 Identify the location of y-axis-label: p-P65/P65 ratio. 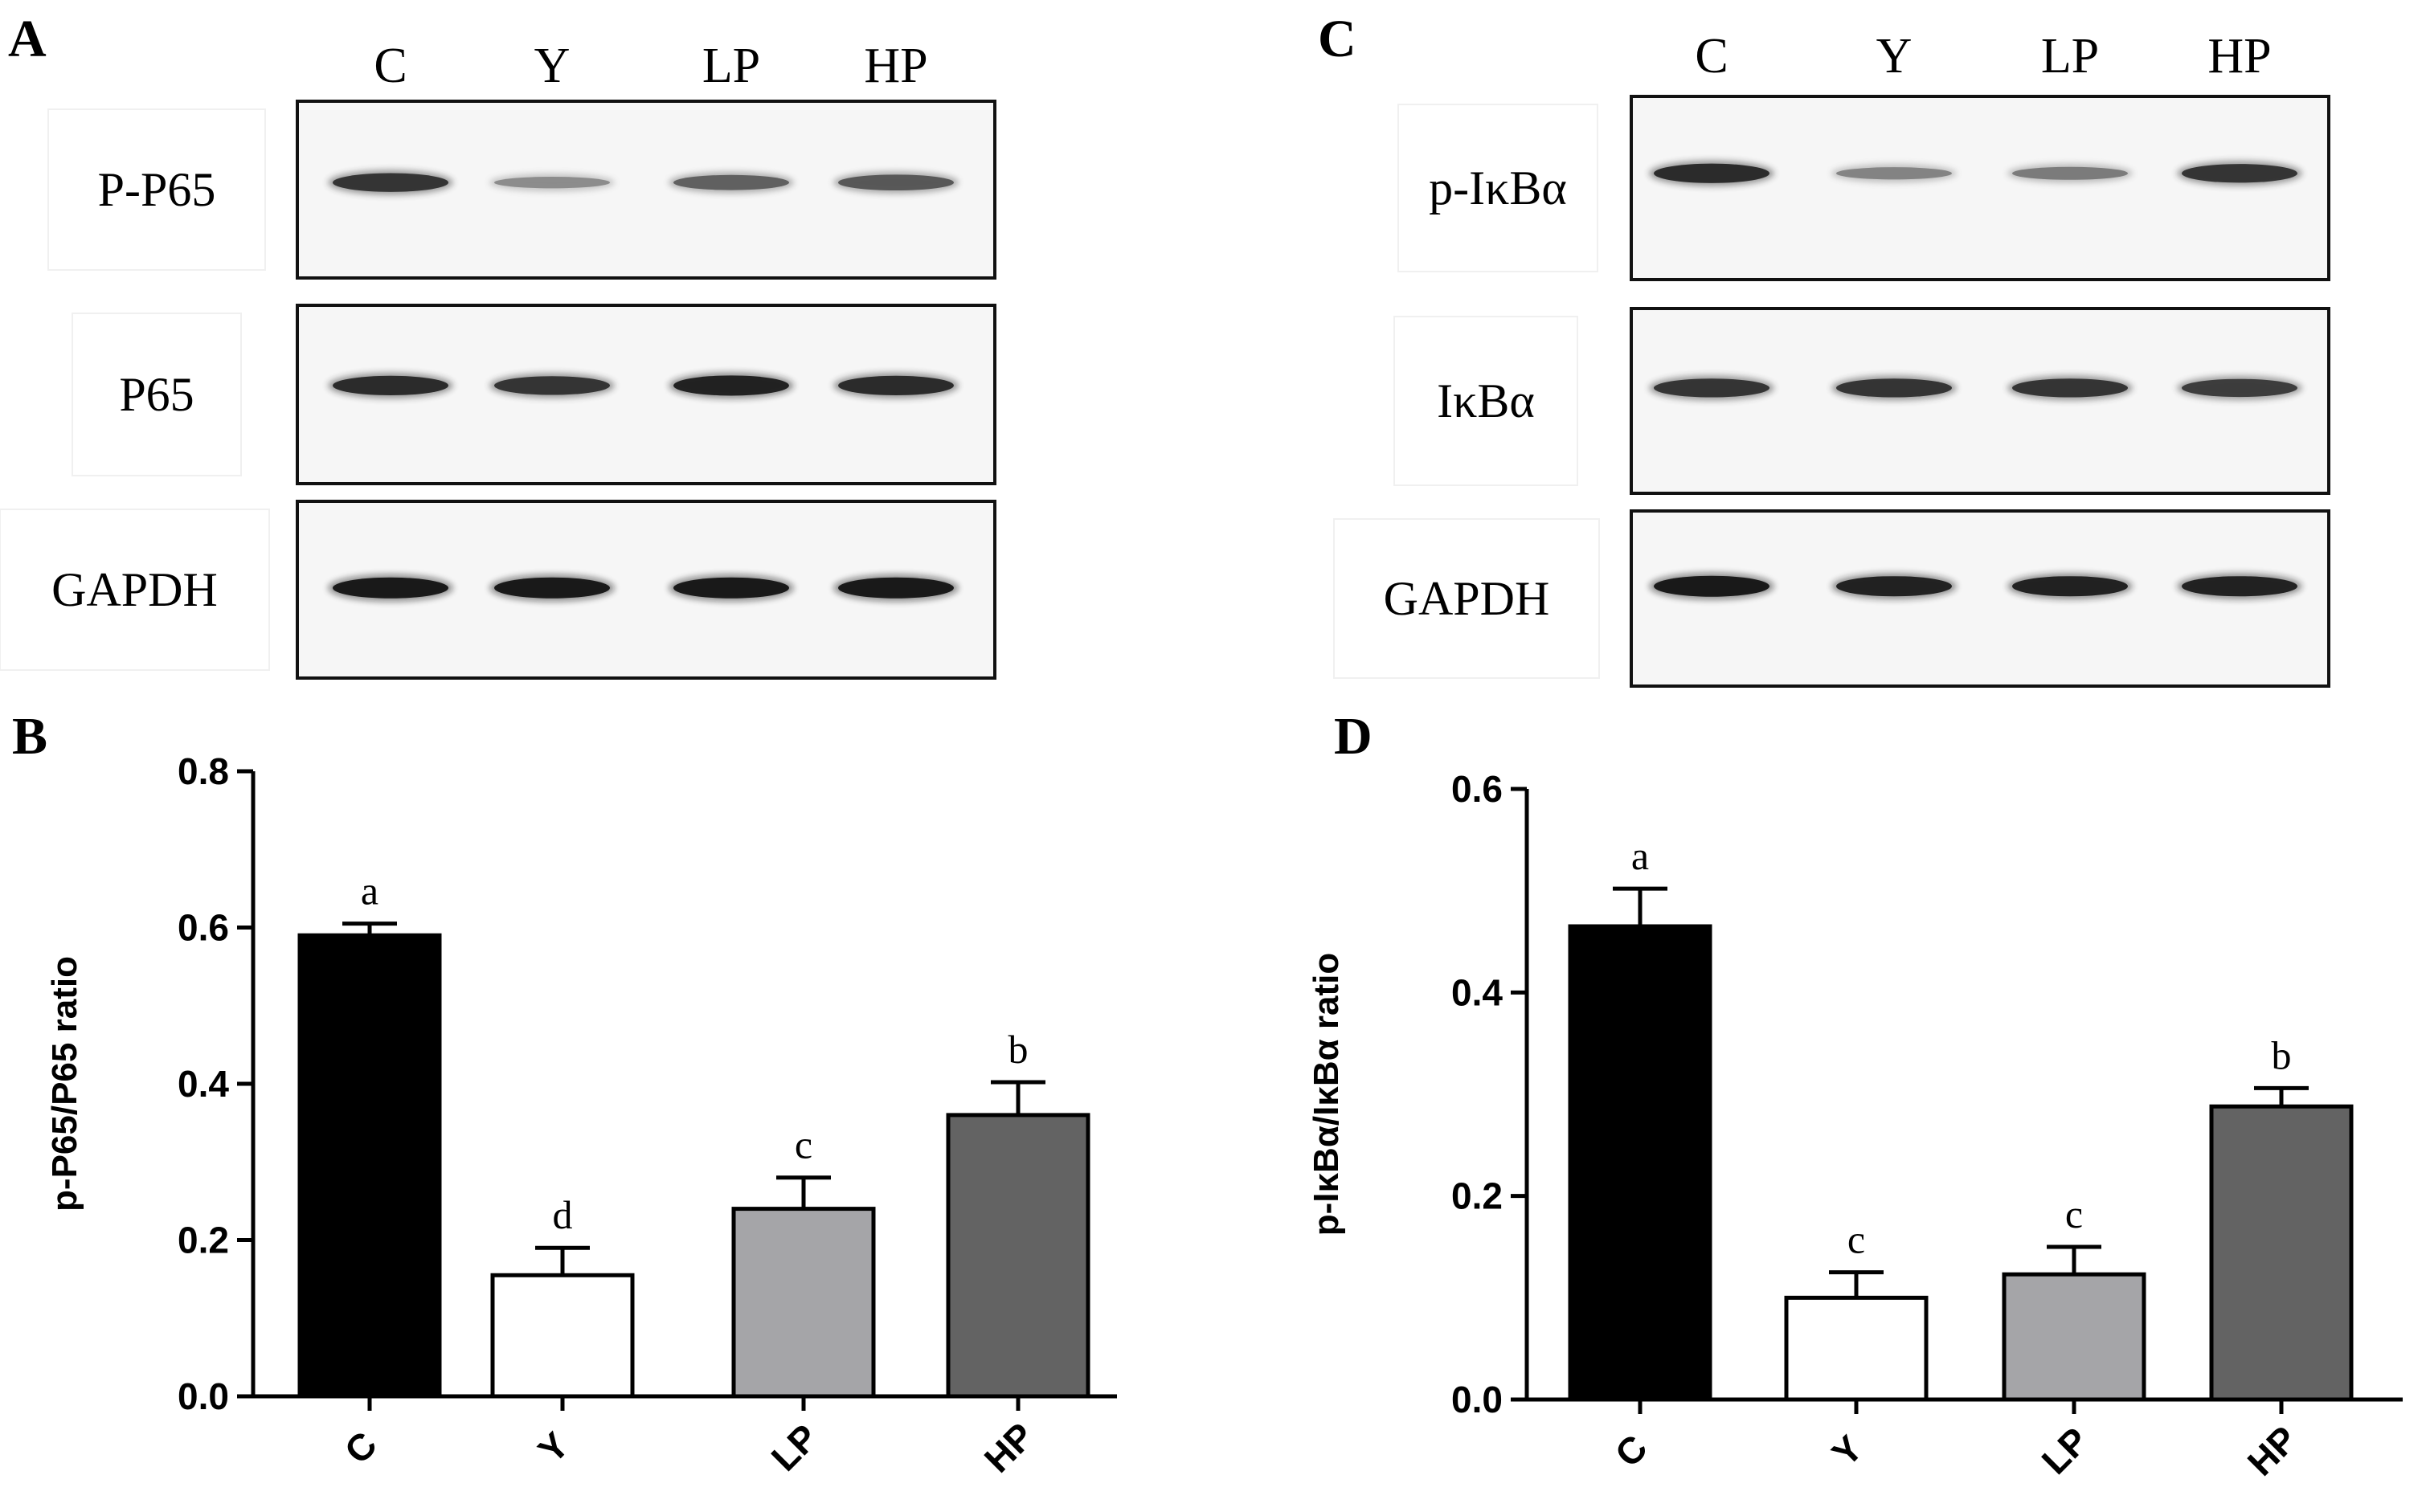
(64, 1084).